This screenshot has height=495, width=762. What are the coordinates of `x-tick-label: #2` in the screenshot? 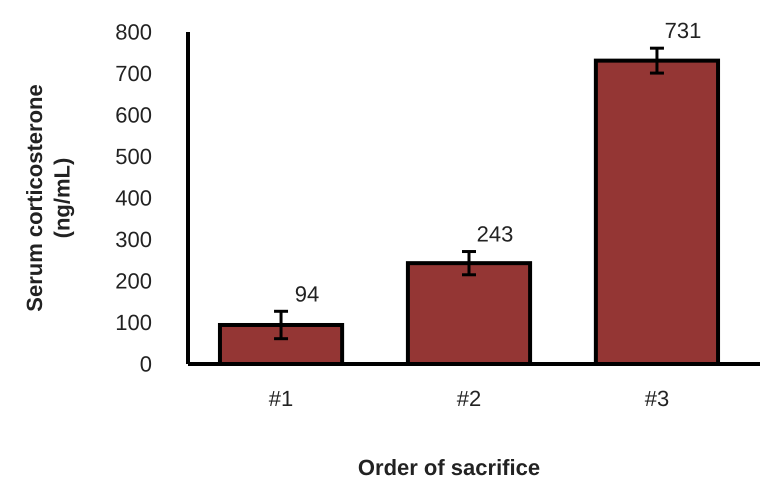 It's located at (469, 398).